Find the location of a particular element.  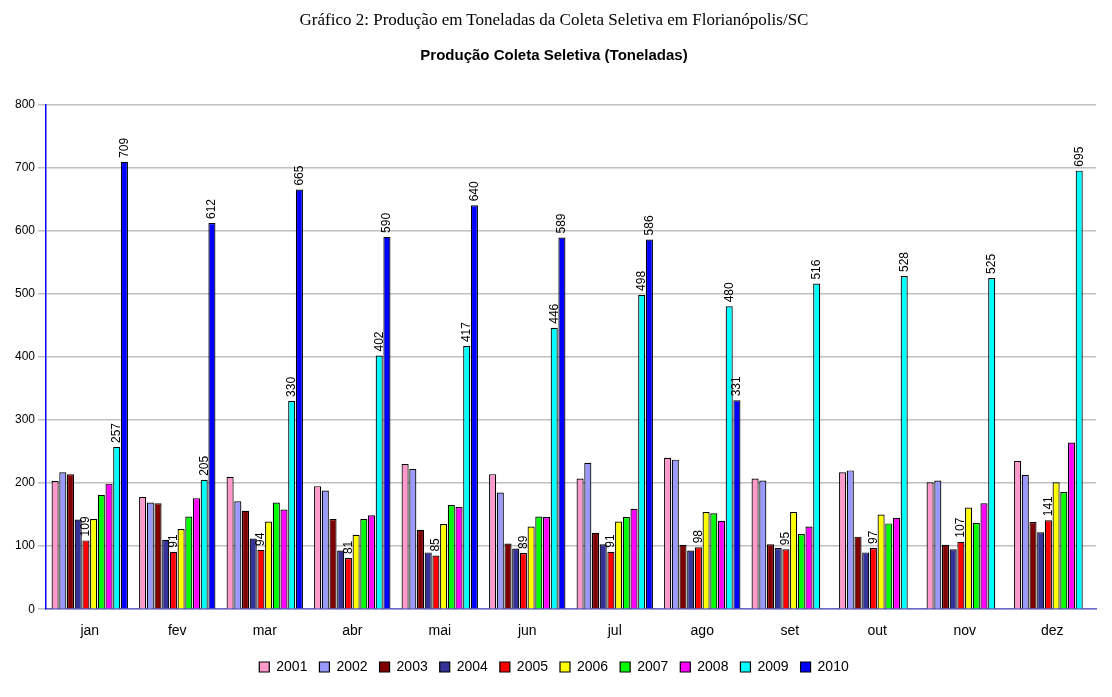

x-tick-label: dez is located at coordinates (1052, 630).